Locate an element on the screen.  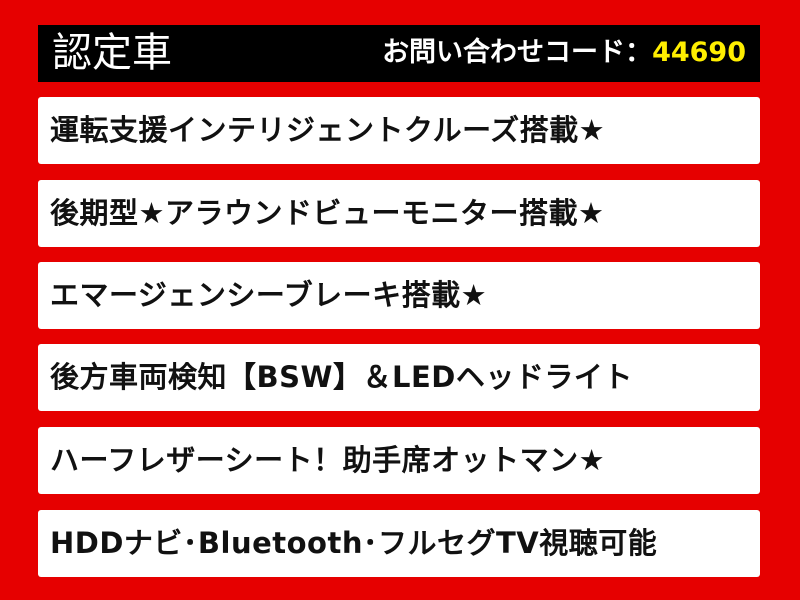
certified-car-title: 認定車 is located at coordinates (112, 53).